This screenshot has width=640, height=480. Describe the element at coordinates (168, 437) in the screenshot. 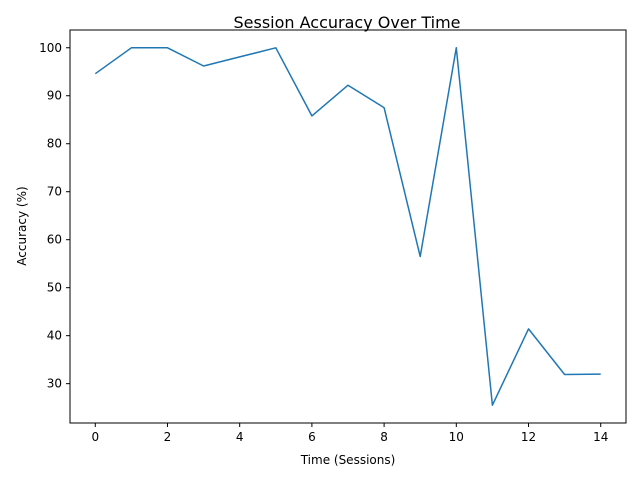

I see `x-tick-label: 2` at that location.